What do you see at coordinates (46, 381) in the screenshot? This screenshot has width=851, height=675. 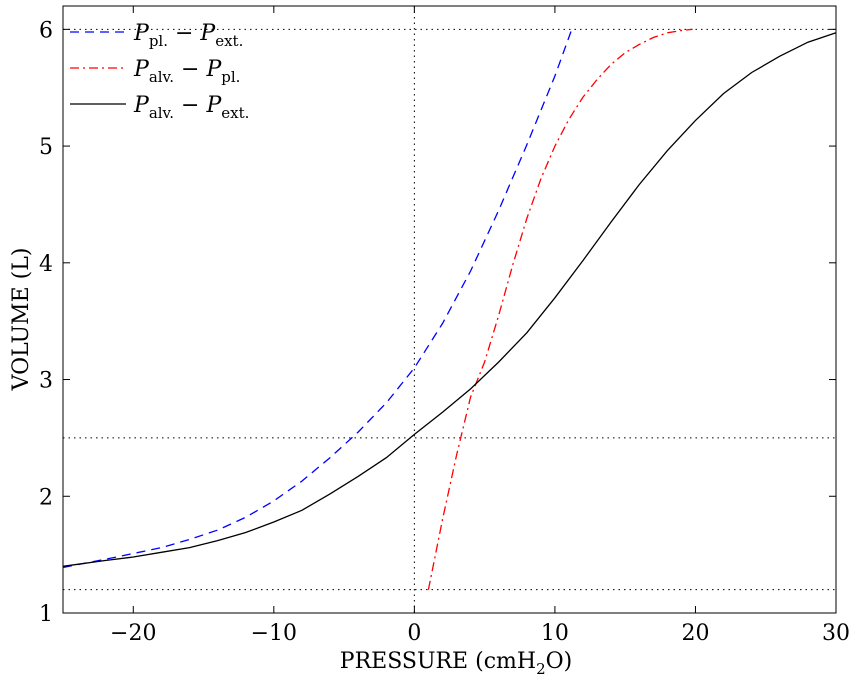 I see `y-tick-label: 3` at bounding box center [46, 381].